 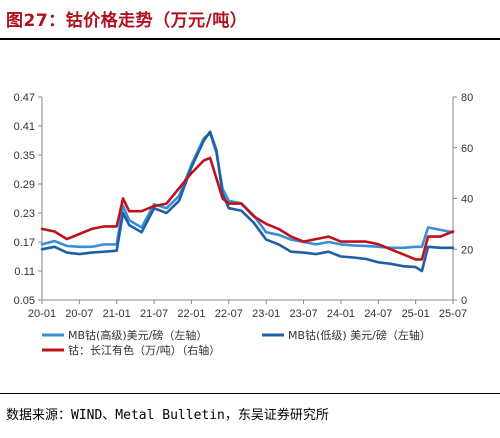 I want to click on x-tick-label: 24-01, so click(x=341, y=314).